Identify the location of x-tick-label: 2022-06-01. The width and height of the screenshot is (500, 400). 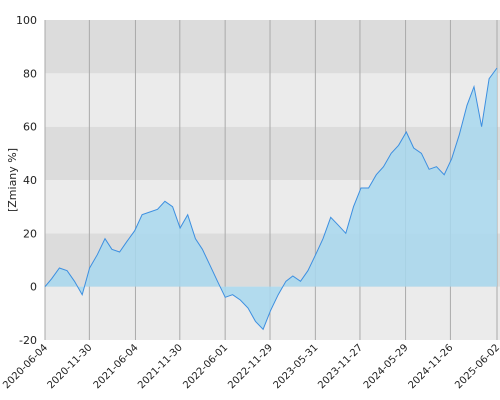
(205, 366).